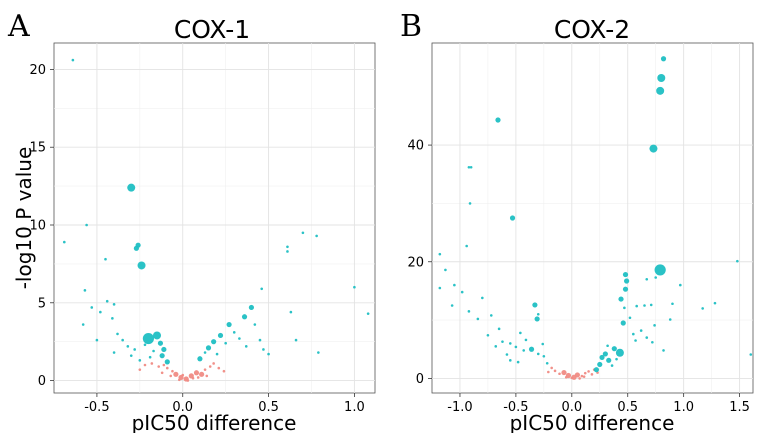 The height and width of the screenshot is (433, 759). Describe the element at coordinates (212, 29) in the screenshot. I see `panel-title-cox1: COX-1` at that location.